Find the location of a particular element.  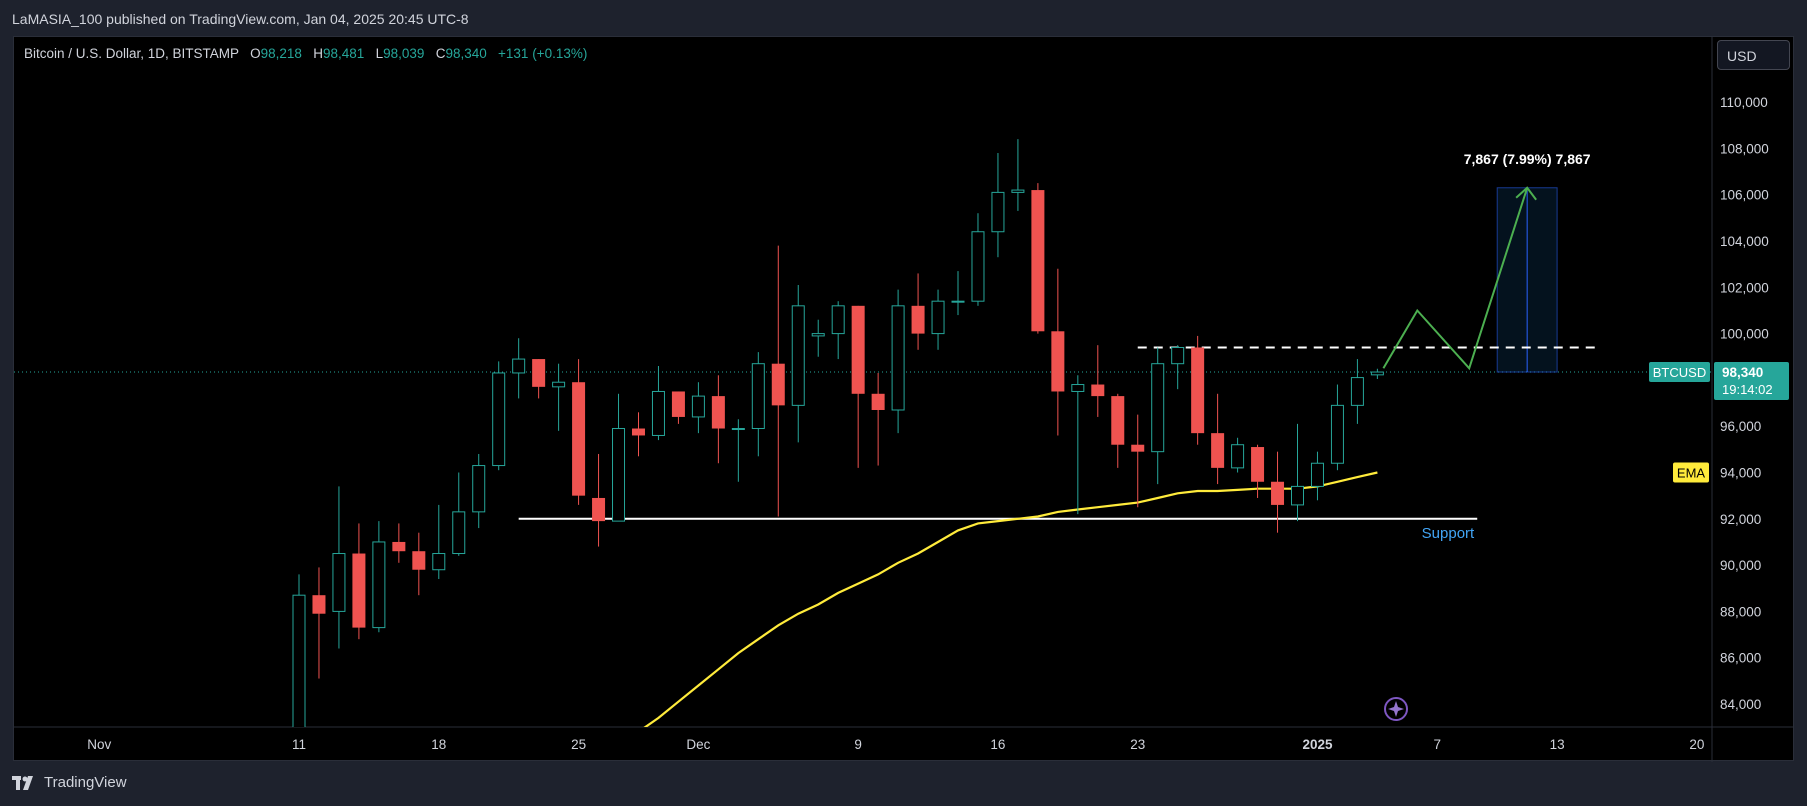

footer-brand: TradingView is located at coordinates (69, 782).